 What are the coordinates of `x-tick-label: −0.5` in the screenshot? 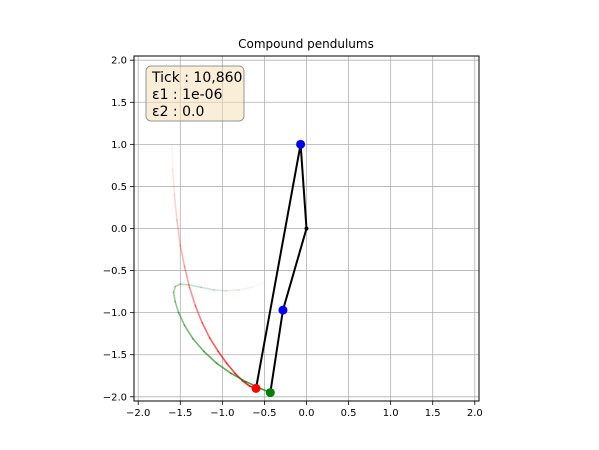 It's located at (264, 413).